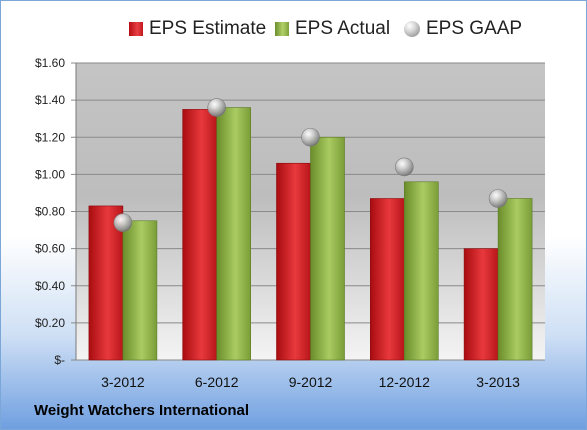 The height and width of the screenshot is (430, 587). I want to click on x-tick-label: 3-2012, so click(123, 382).